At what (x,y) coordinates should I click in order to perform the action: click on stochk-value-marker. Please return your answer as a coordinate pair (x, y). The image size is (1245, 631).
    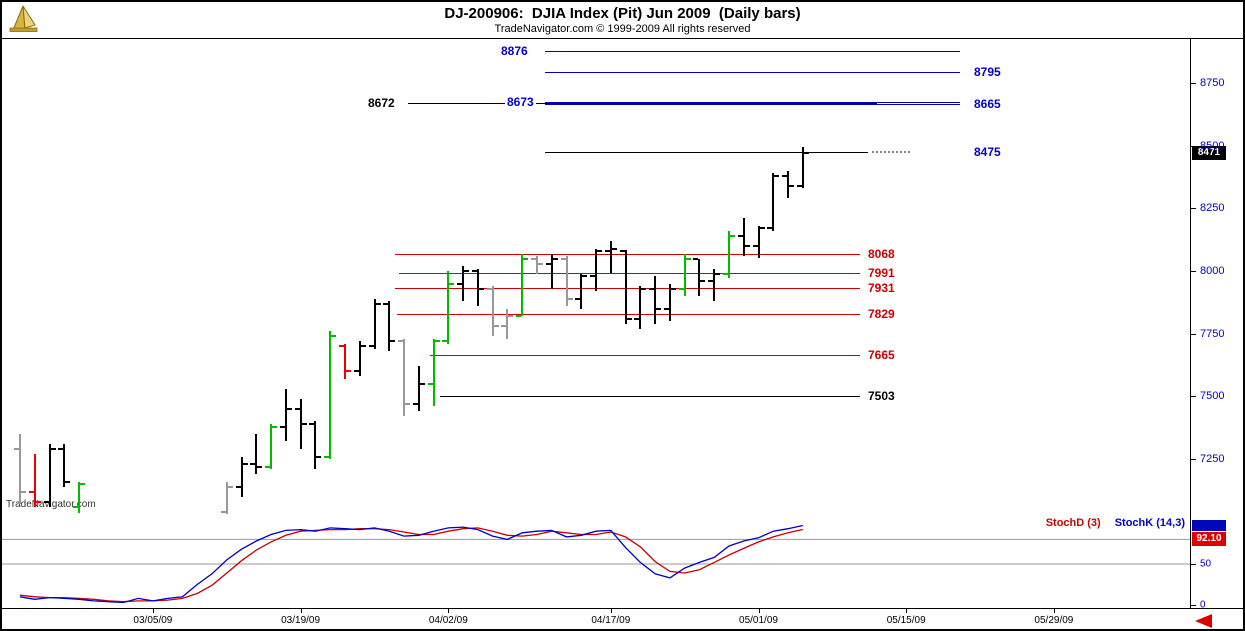
    Looking at the image, I should click on (1209, 525).